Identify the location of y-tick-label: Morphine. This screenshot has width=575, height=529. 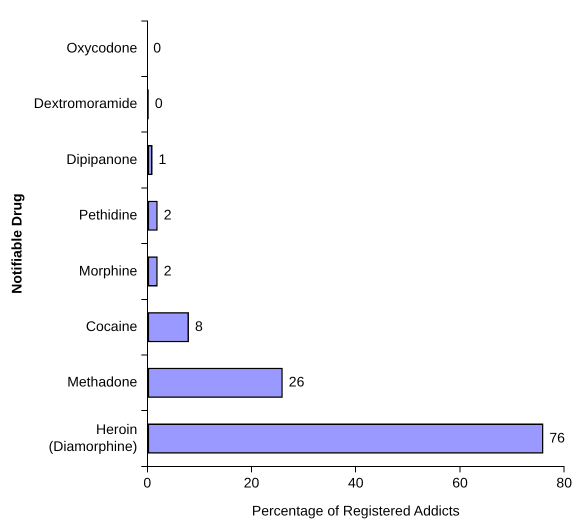
(108, 270).